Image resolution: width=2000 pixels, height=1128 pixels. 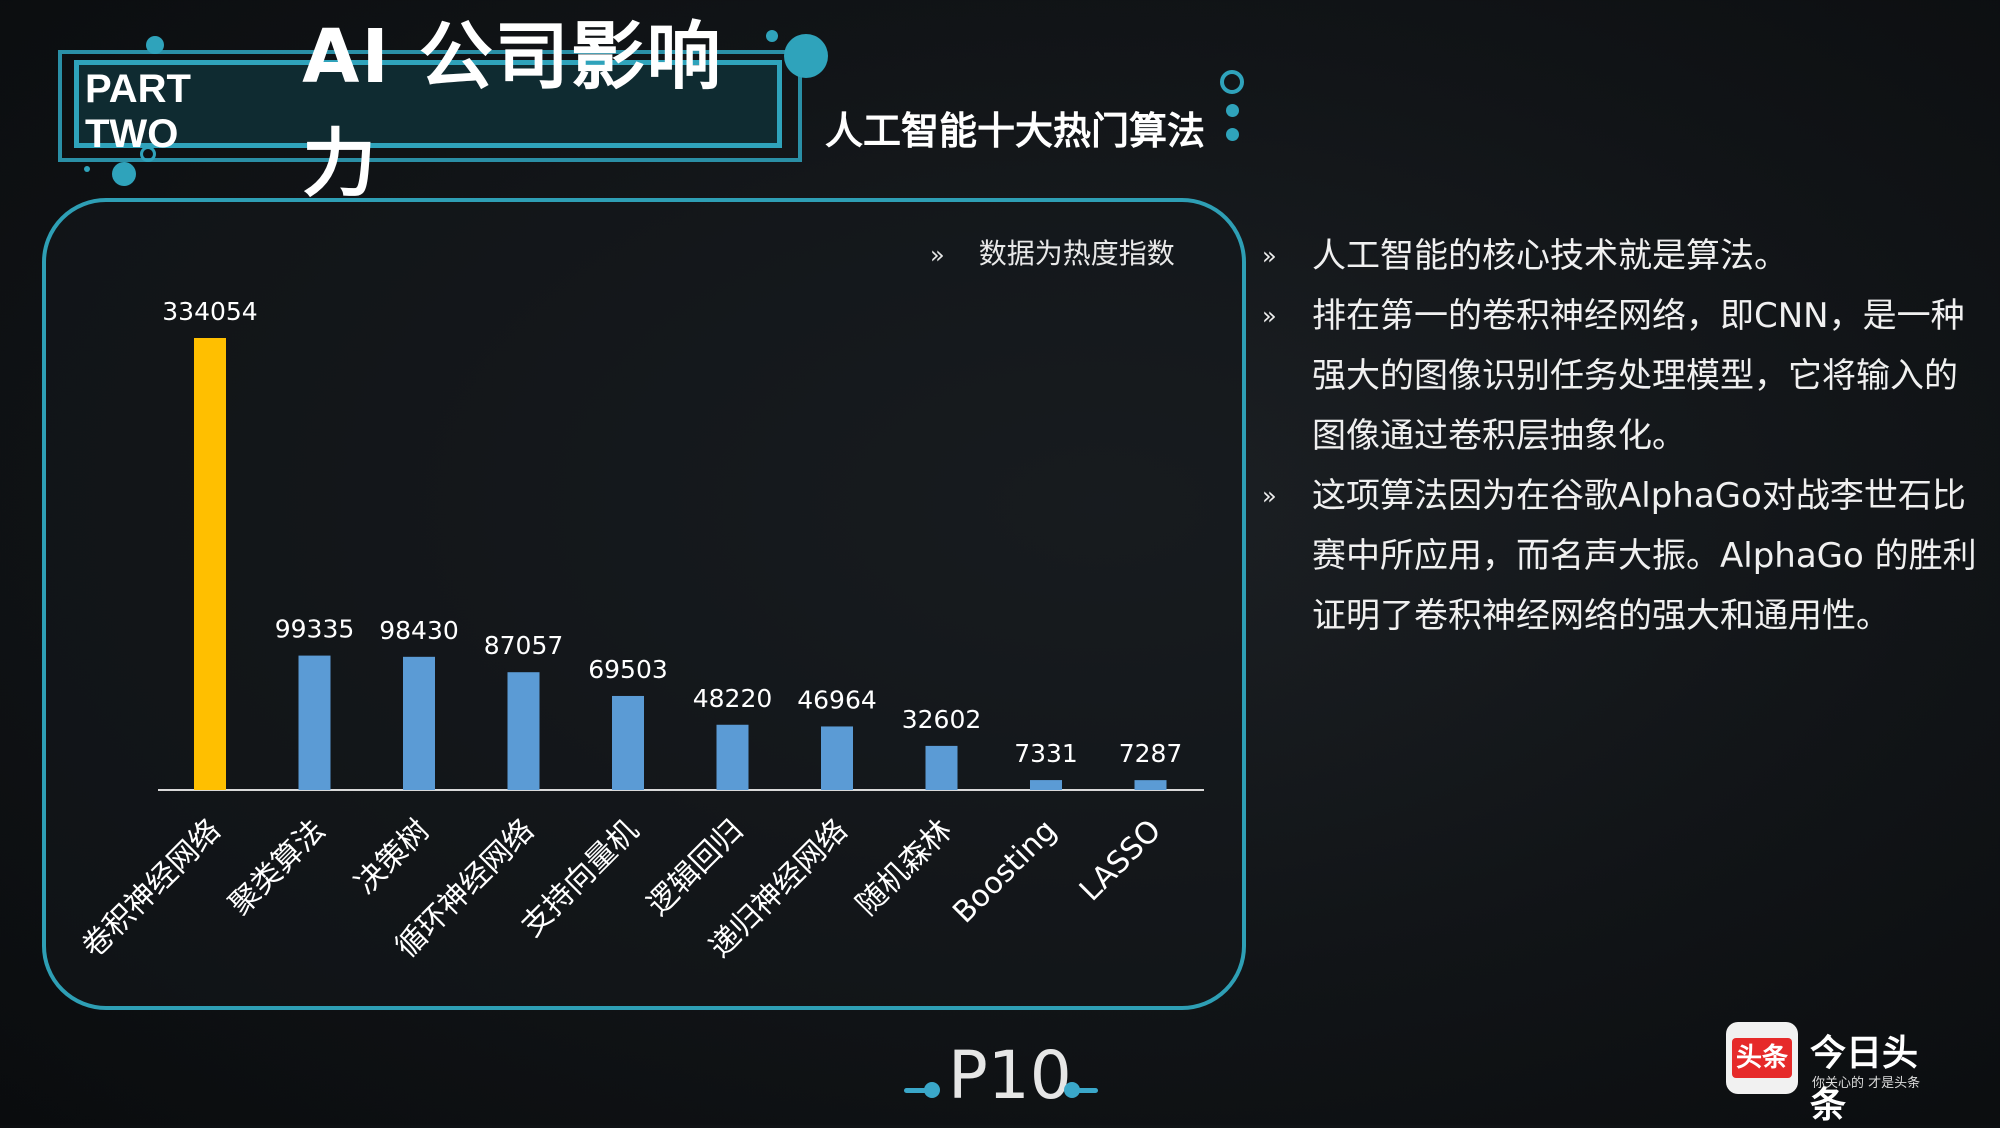 What do you see at coordinates (1550, 256) in the screenshot?
I see `bullet-text: 人工智能的核心技术就是算法。` at bounding box center [1550, 256].